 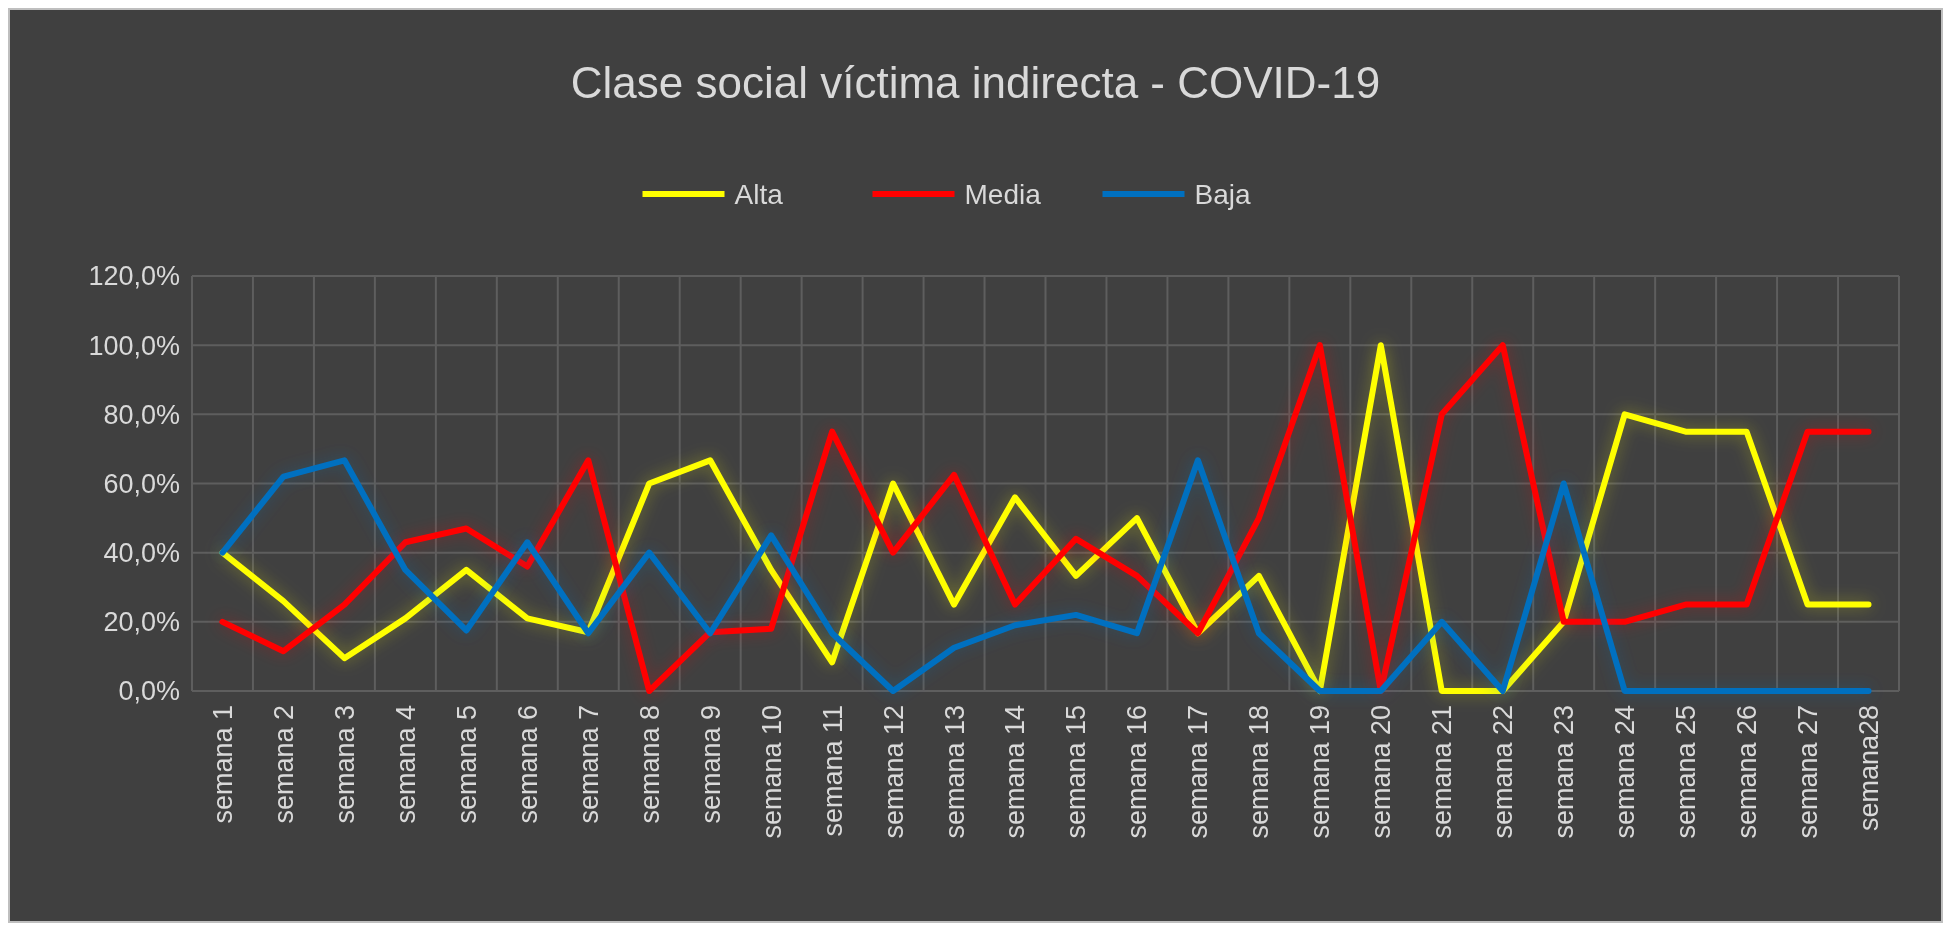 I want to click on x-tick-label: semana 6, so click(x=527, y=764).